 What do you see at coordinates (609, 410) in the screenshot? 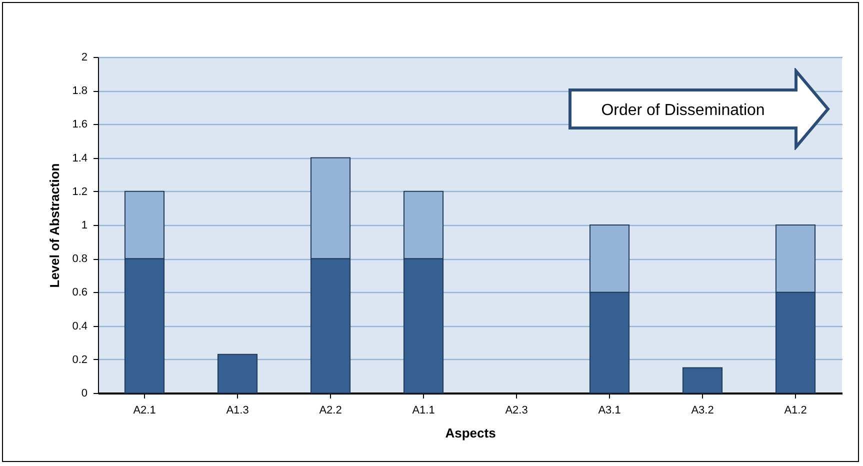
I see `x-tick-label: A3.1` at bounding box center [609, 410].